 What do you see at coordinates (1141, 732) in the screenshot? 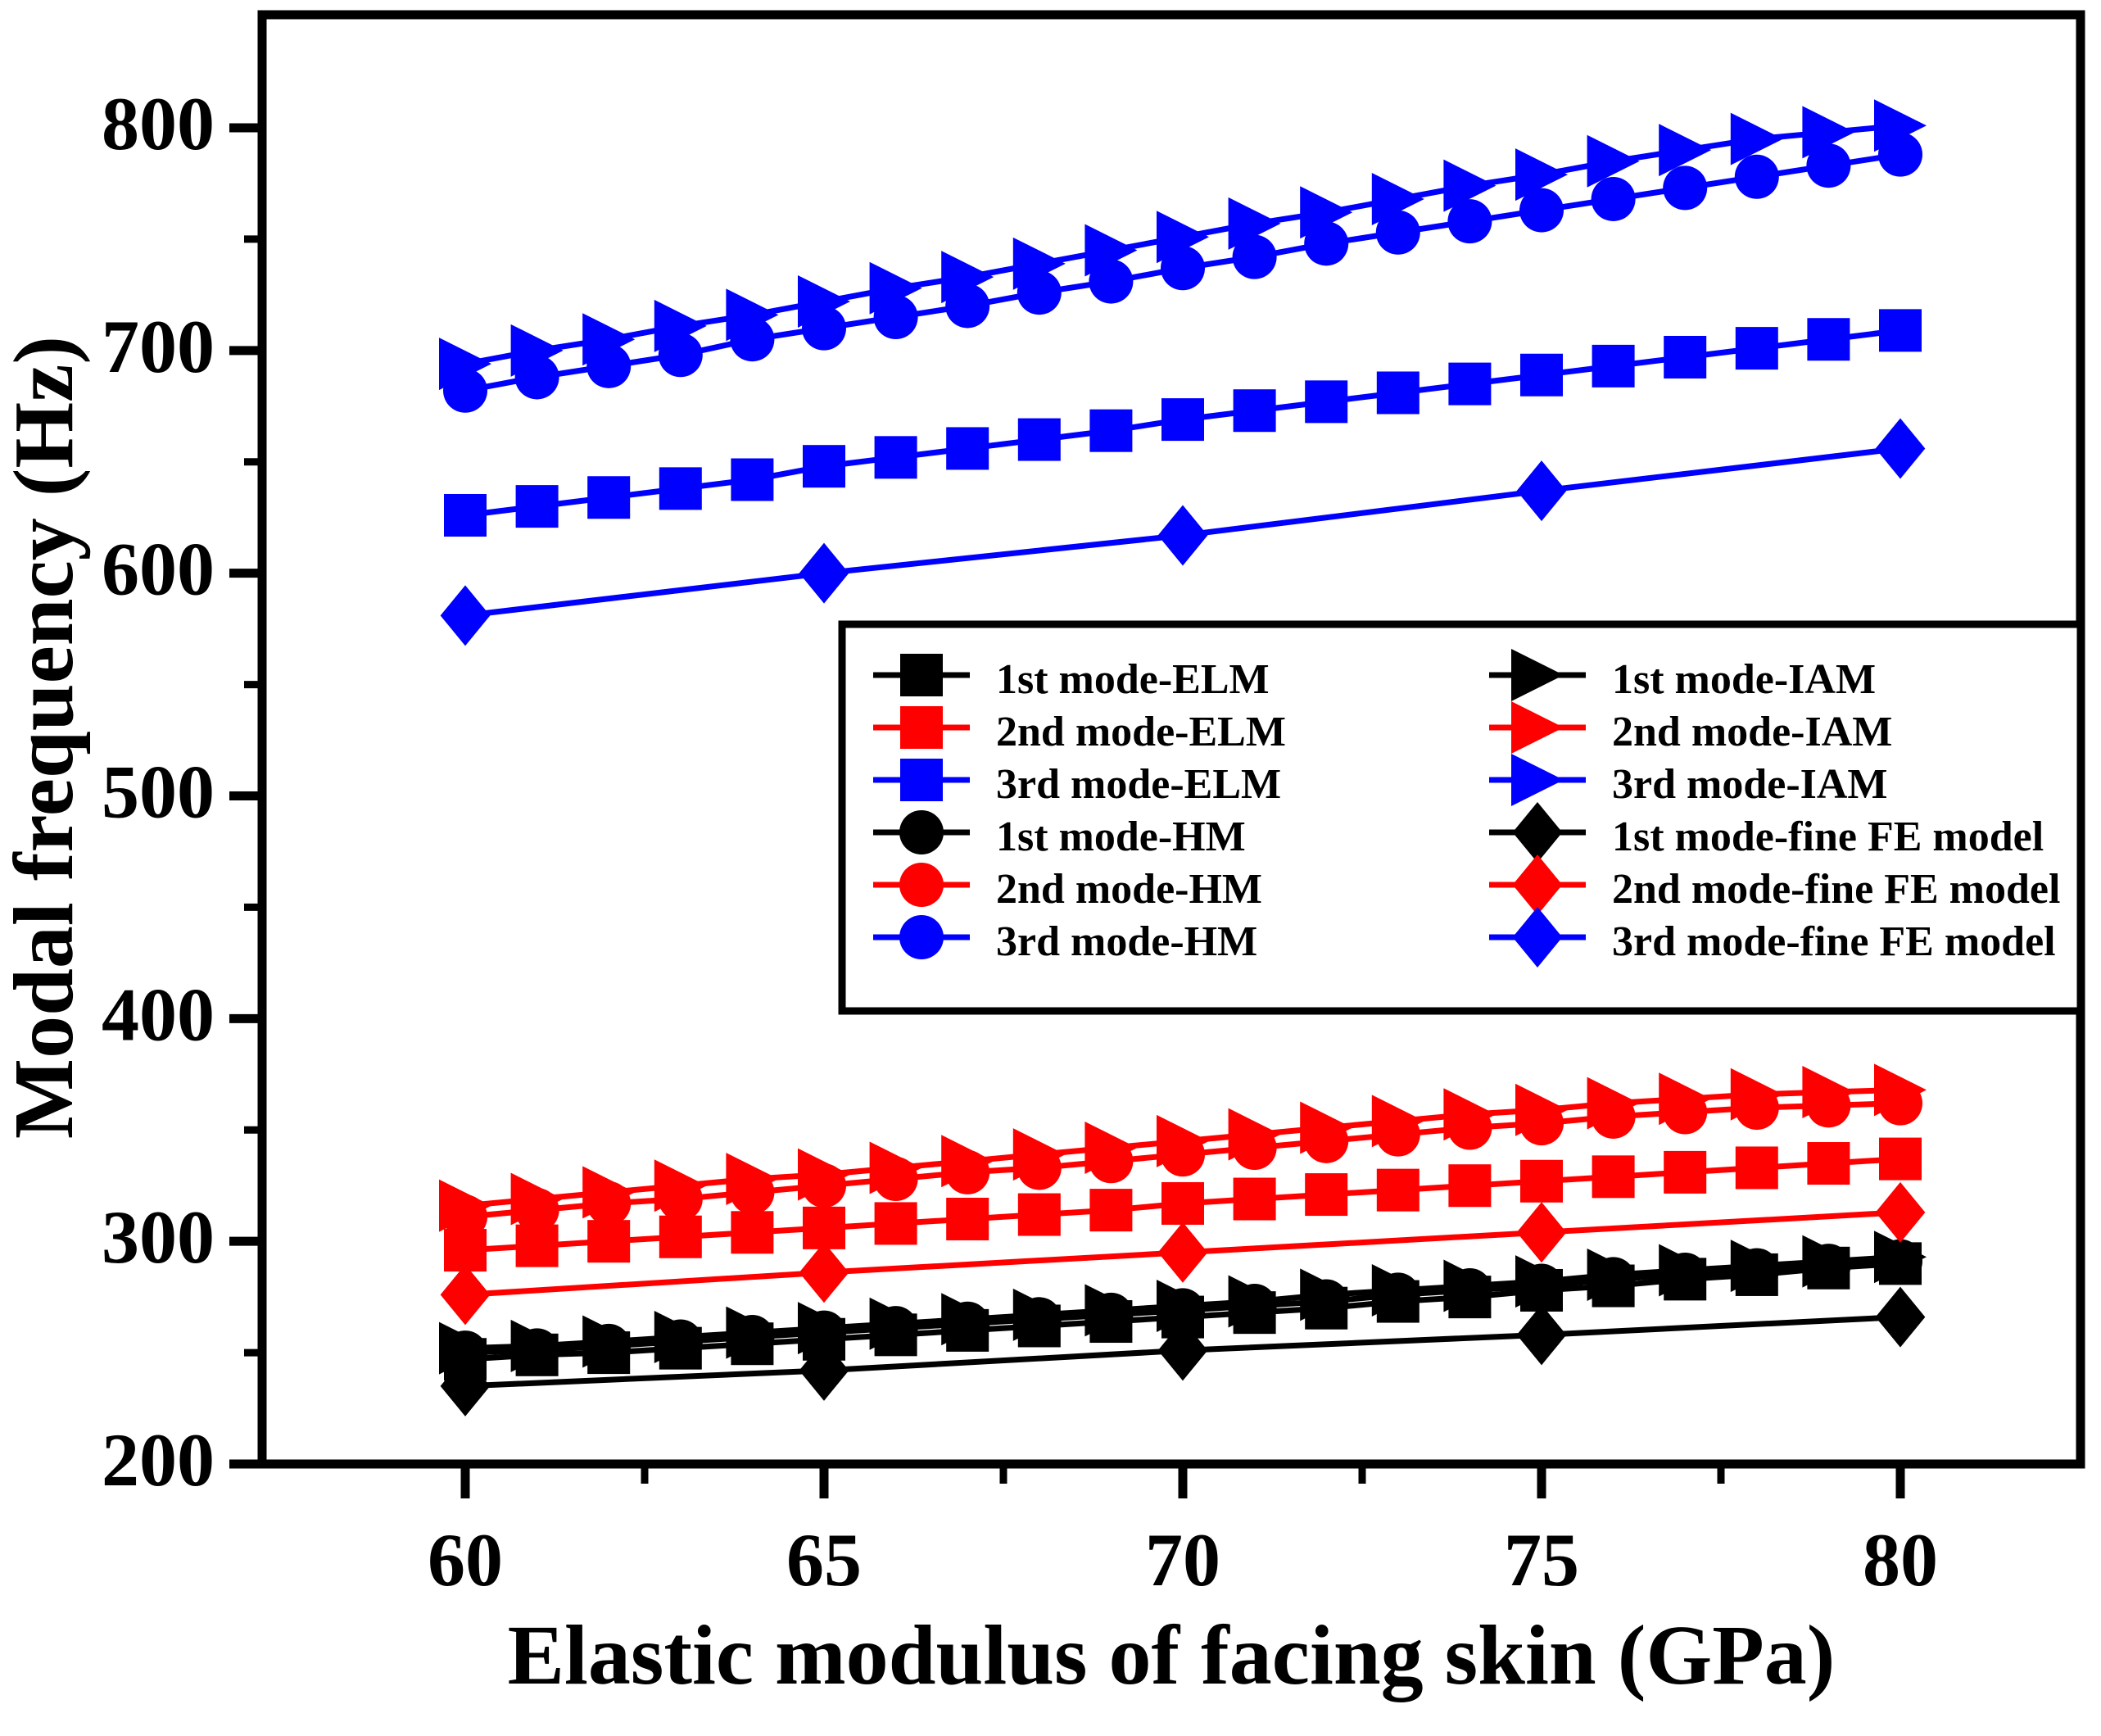
I see `legend-item-label: 2nd mode-ELM` at bounding box center [1141, 732].